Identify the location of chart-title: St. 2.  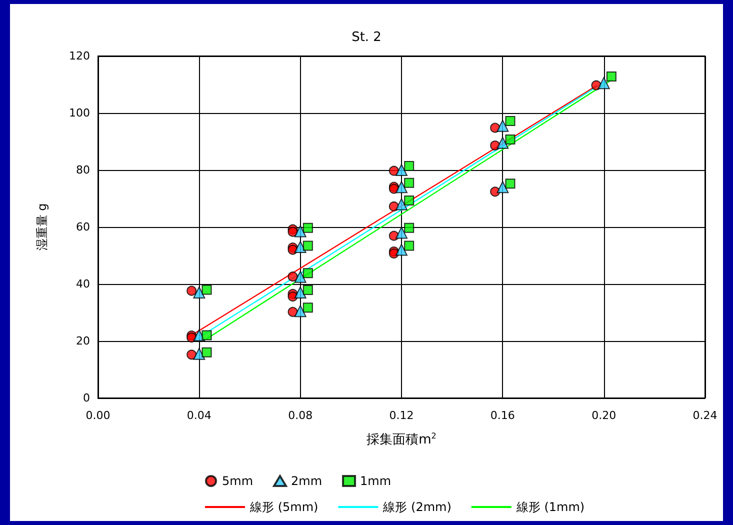
(367, 37).